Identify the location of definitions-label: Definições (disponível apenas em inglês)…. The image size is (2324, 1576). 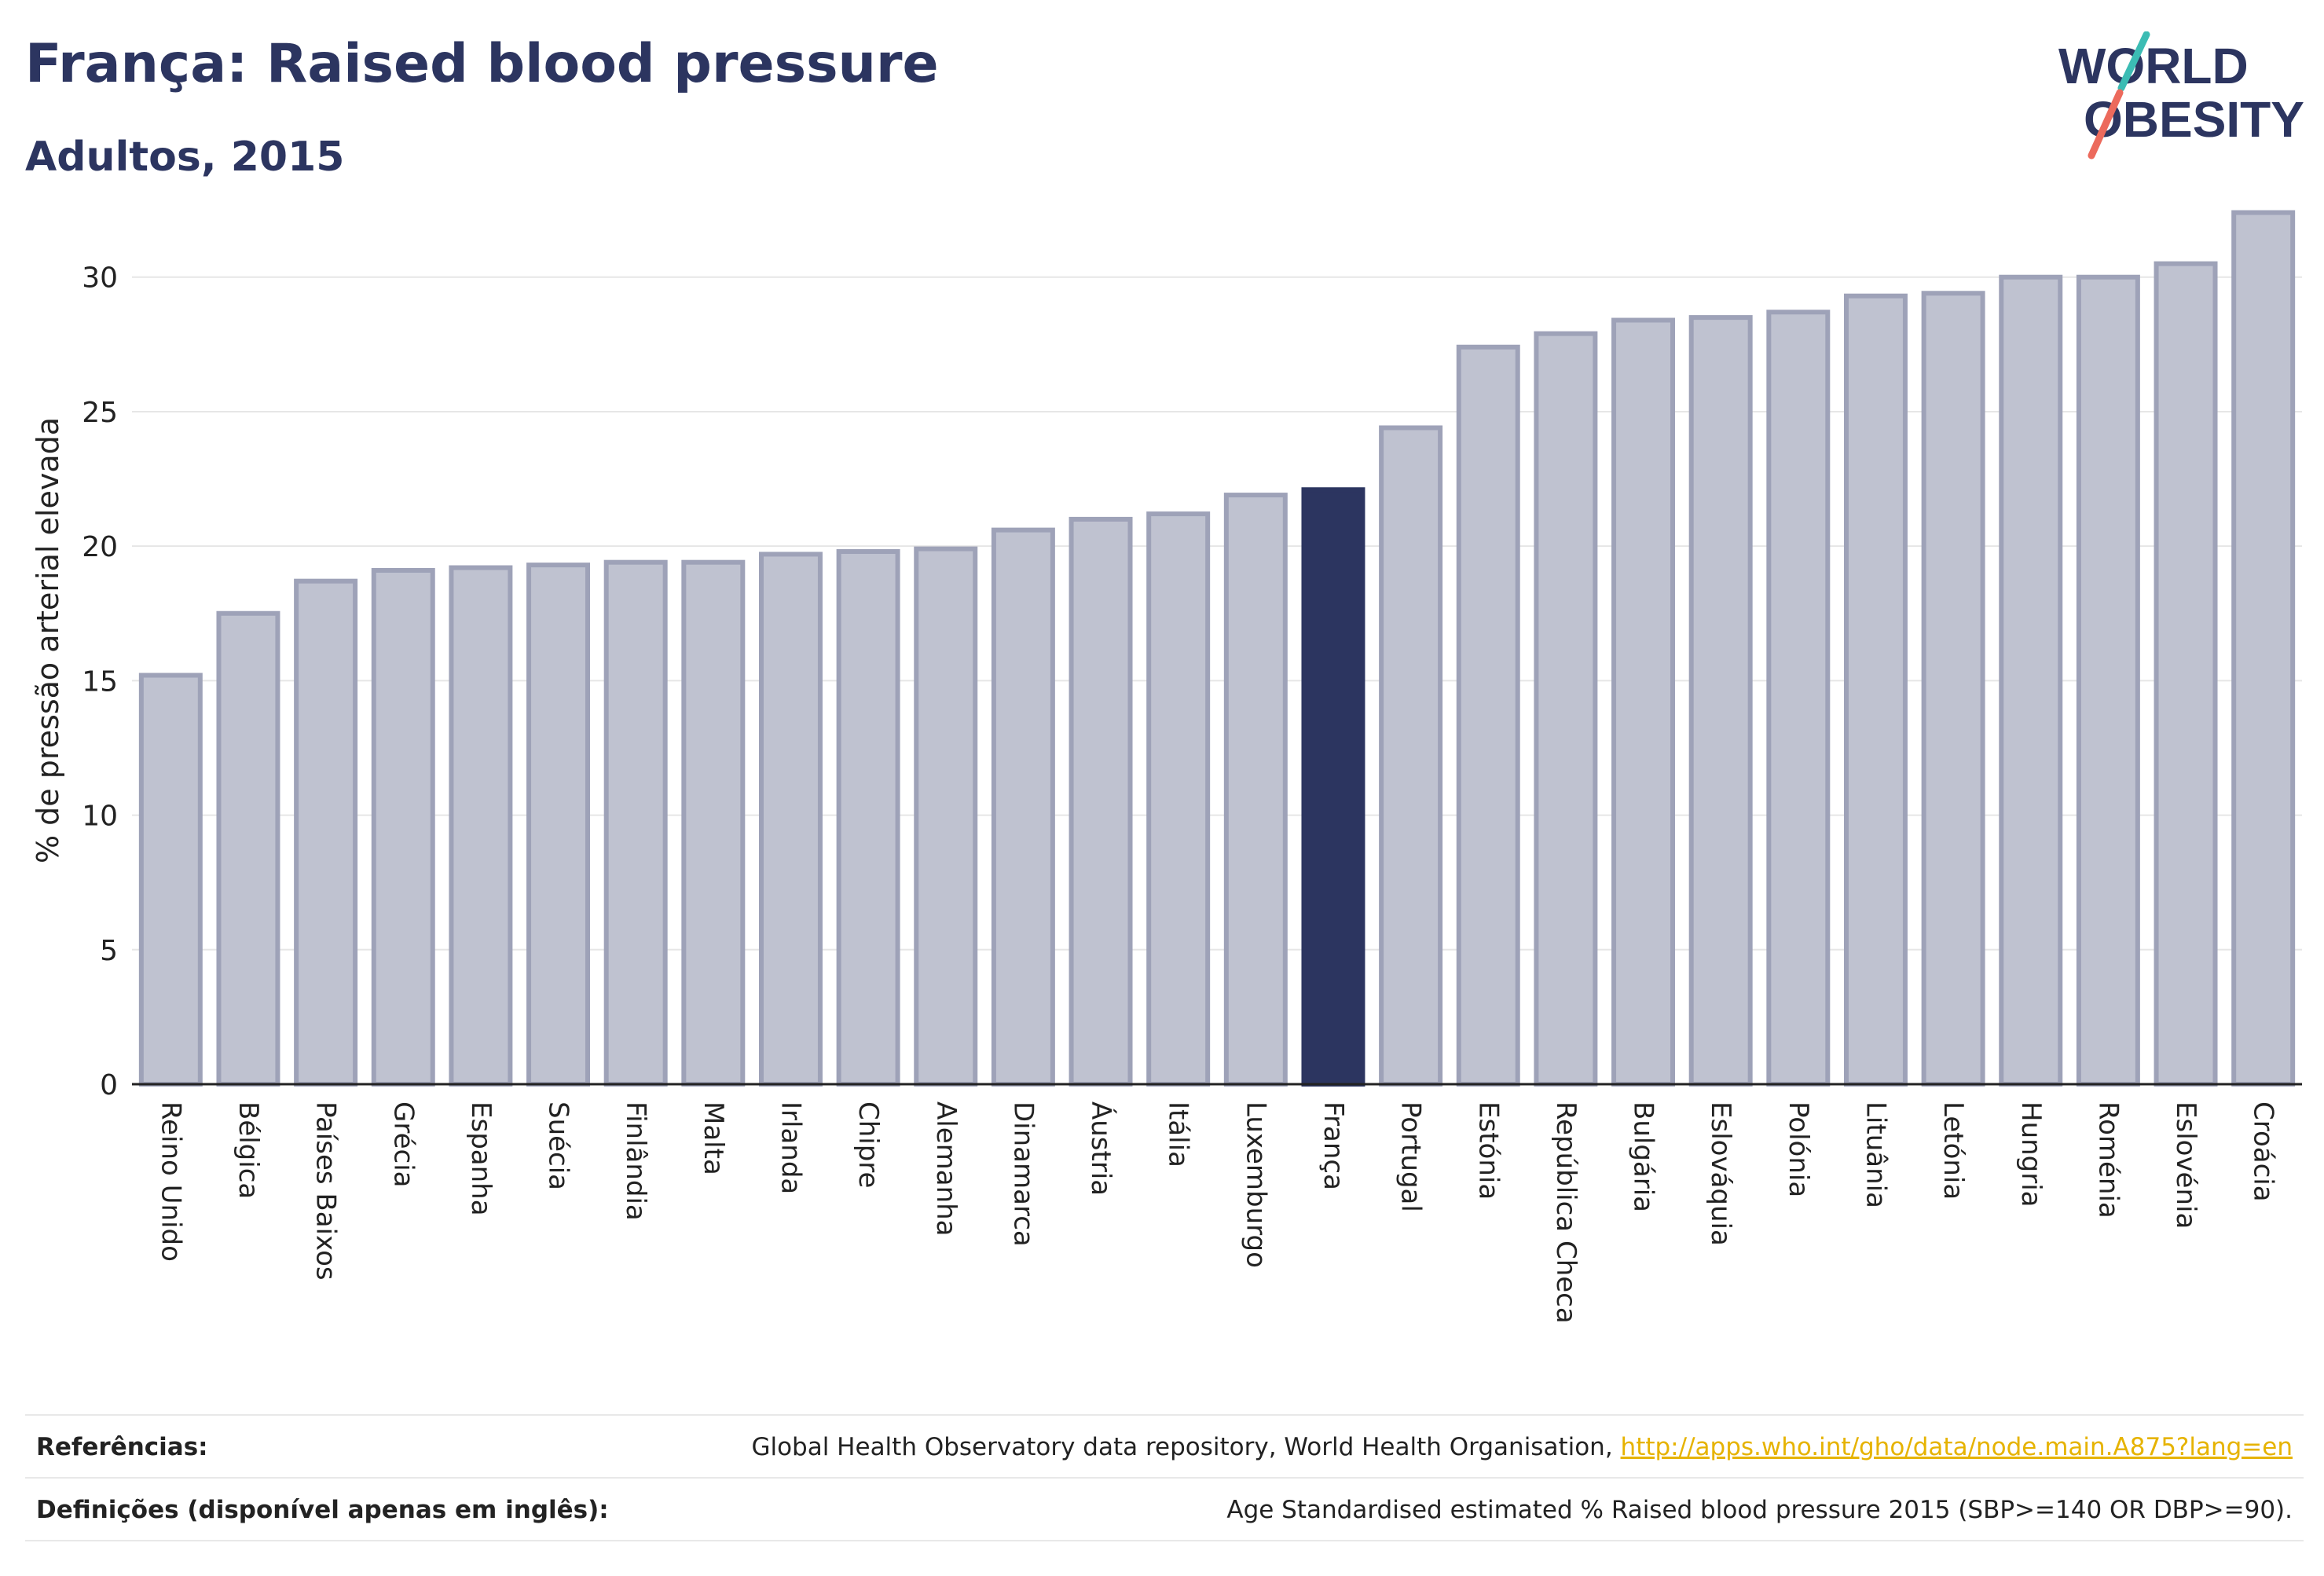
(322, 1510).